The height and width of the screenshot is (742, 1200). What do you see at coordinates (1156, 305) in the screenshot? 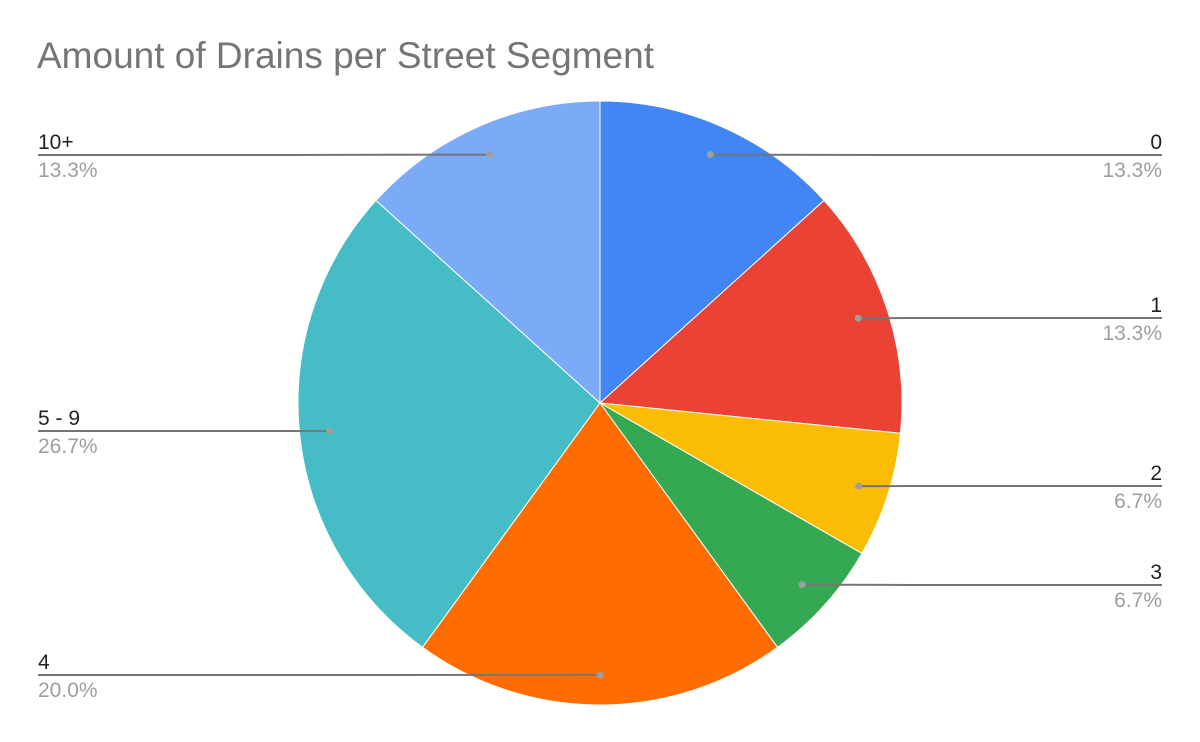
I see `slice-label-1: 1` at bounding box center [1156, 305].